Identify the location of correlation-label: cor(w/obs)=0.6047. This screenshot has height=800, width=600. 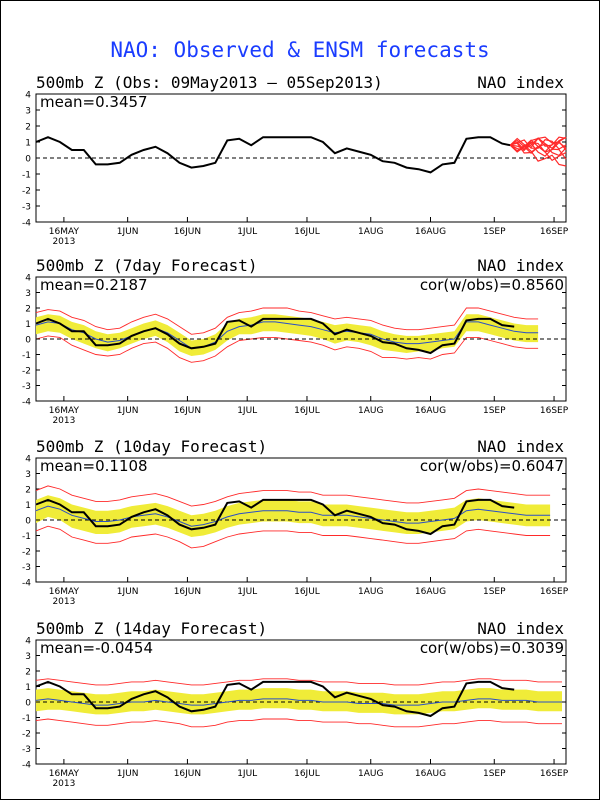
(492, 466).